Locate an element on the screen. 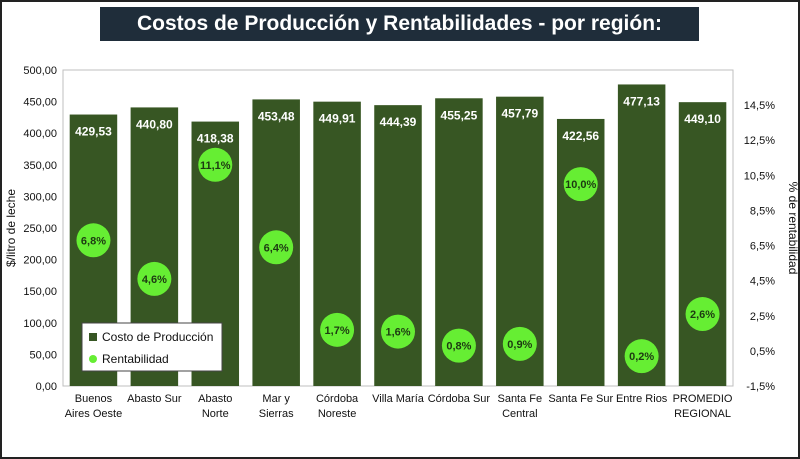 This screenshot has width=800, height=459. y-tick-label: 400,00 is located at coordinates (40, 134).